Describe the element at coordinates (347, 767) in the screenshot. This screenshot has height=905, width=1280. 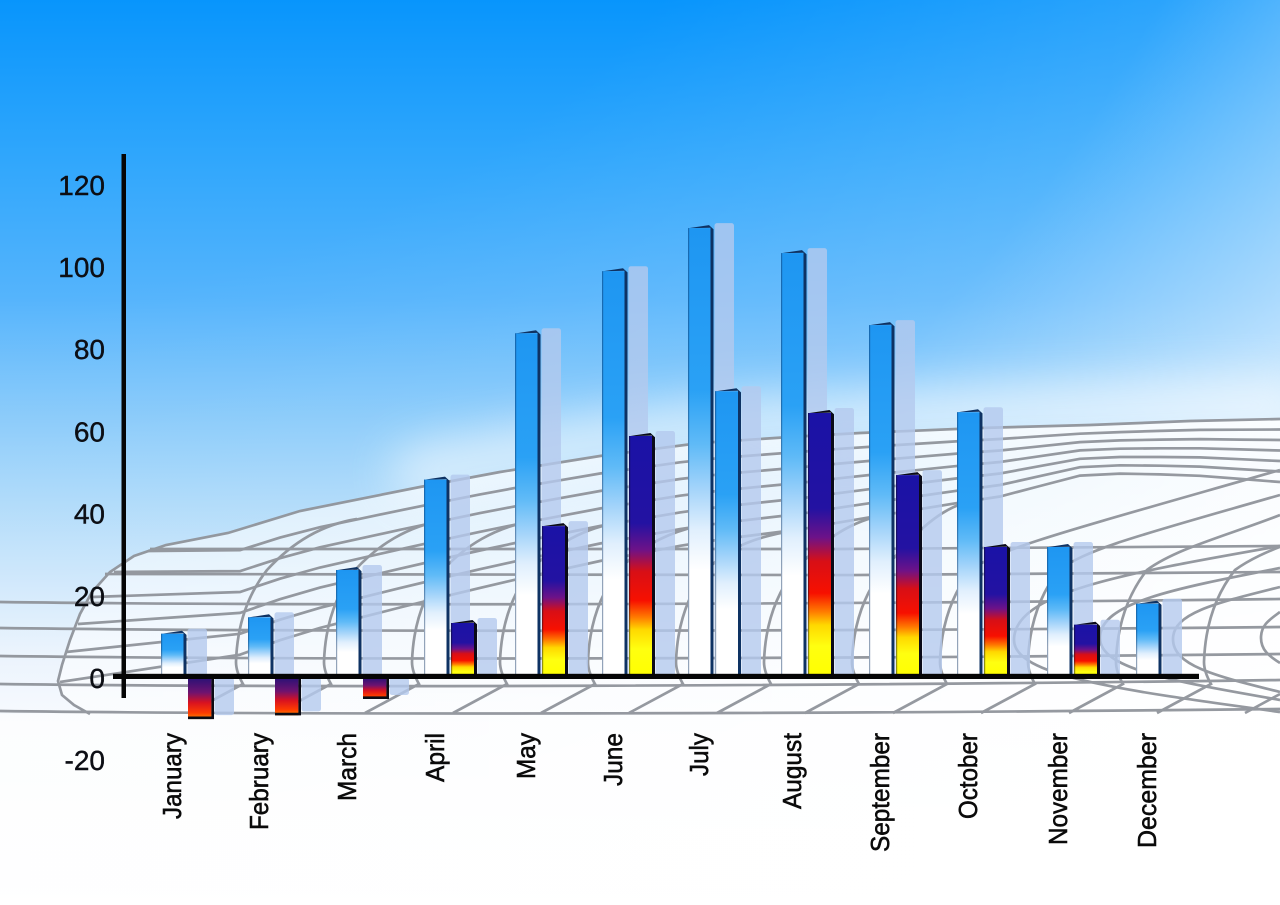
I see `svg-text: March` at that location.